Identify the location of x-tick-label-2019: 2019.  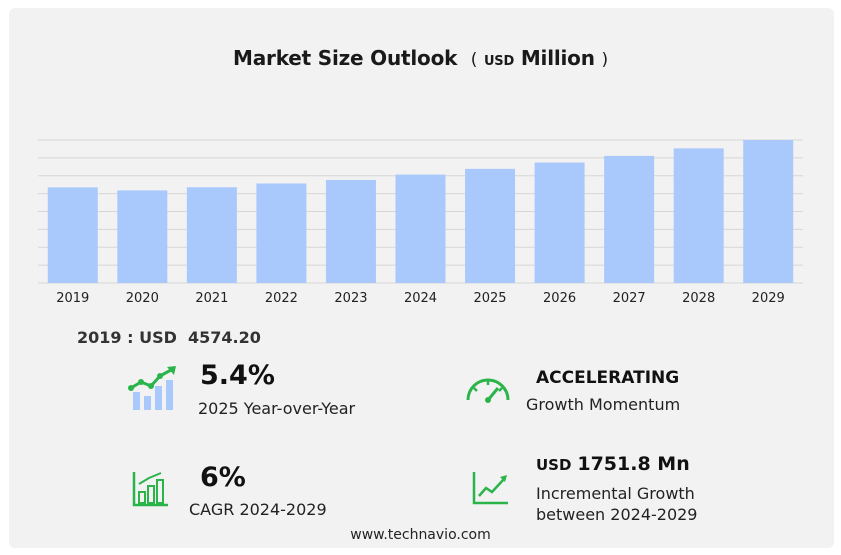
(72, 298).